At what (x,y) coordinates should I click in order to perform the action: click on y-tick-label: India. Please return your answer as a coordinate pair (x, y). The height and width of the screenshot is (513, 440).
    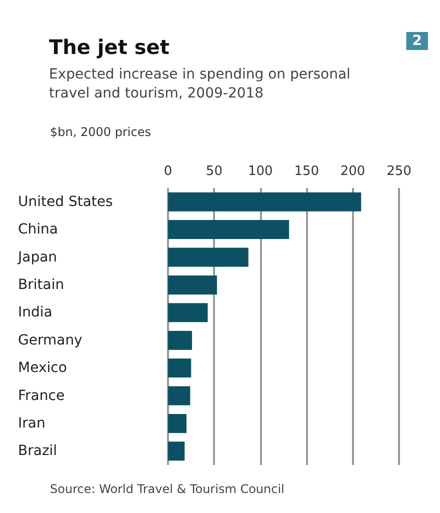
    Looking at the image, I should click on (35, 312).